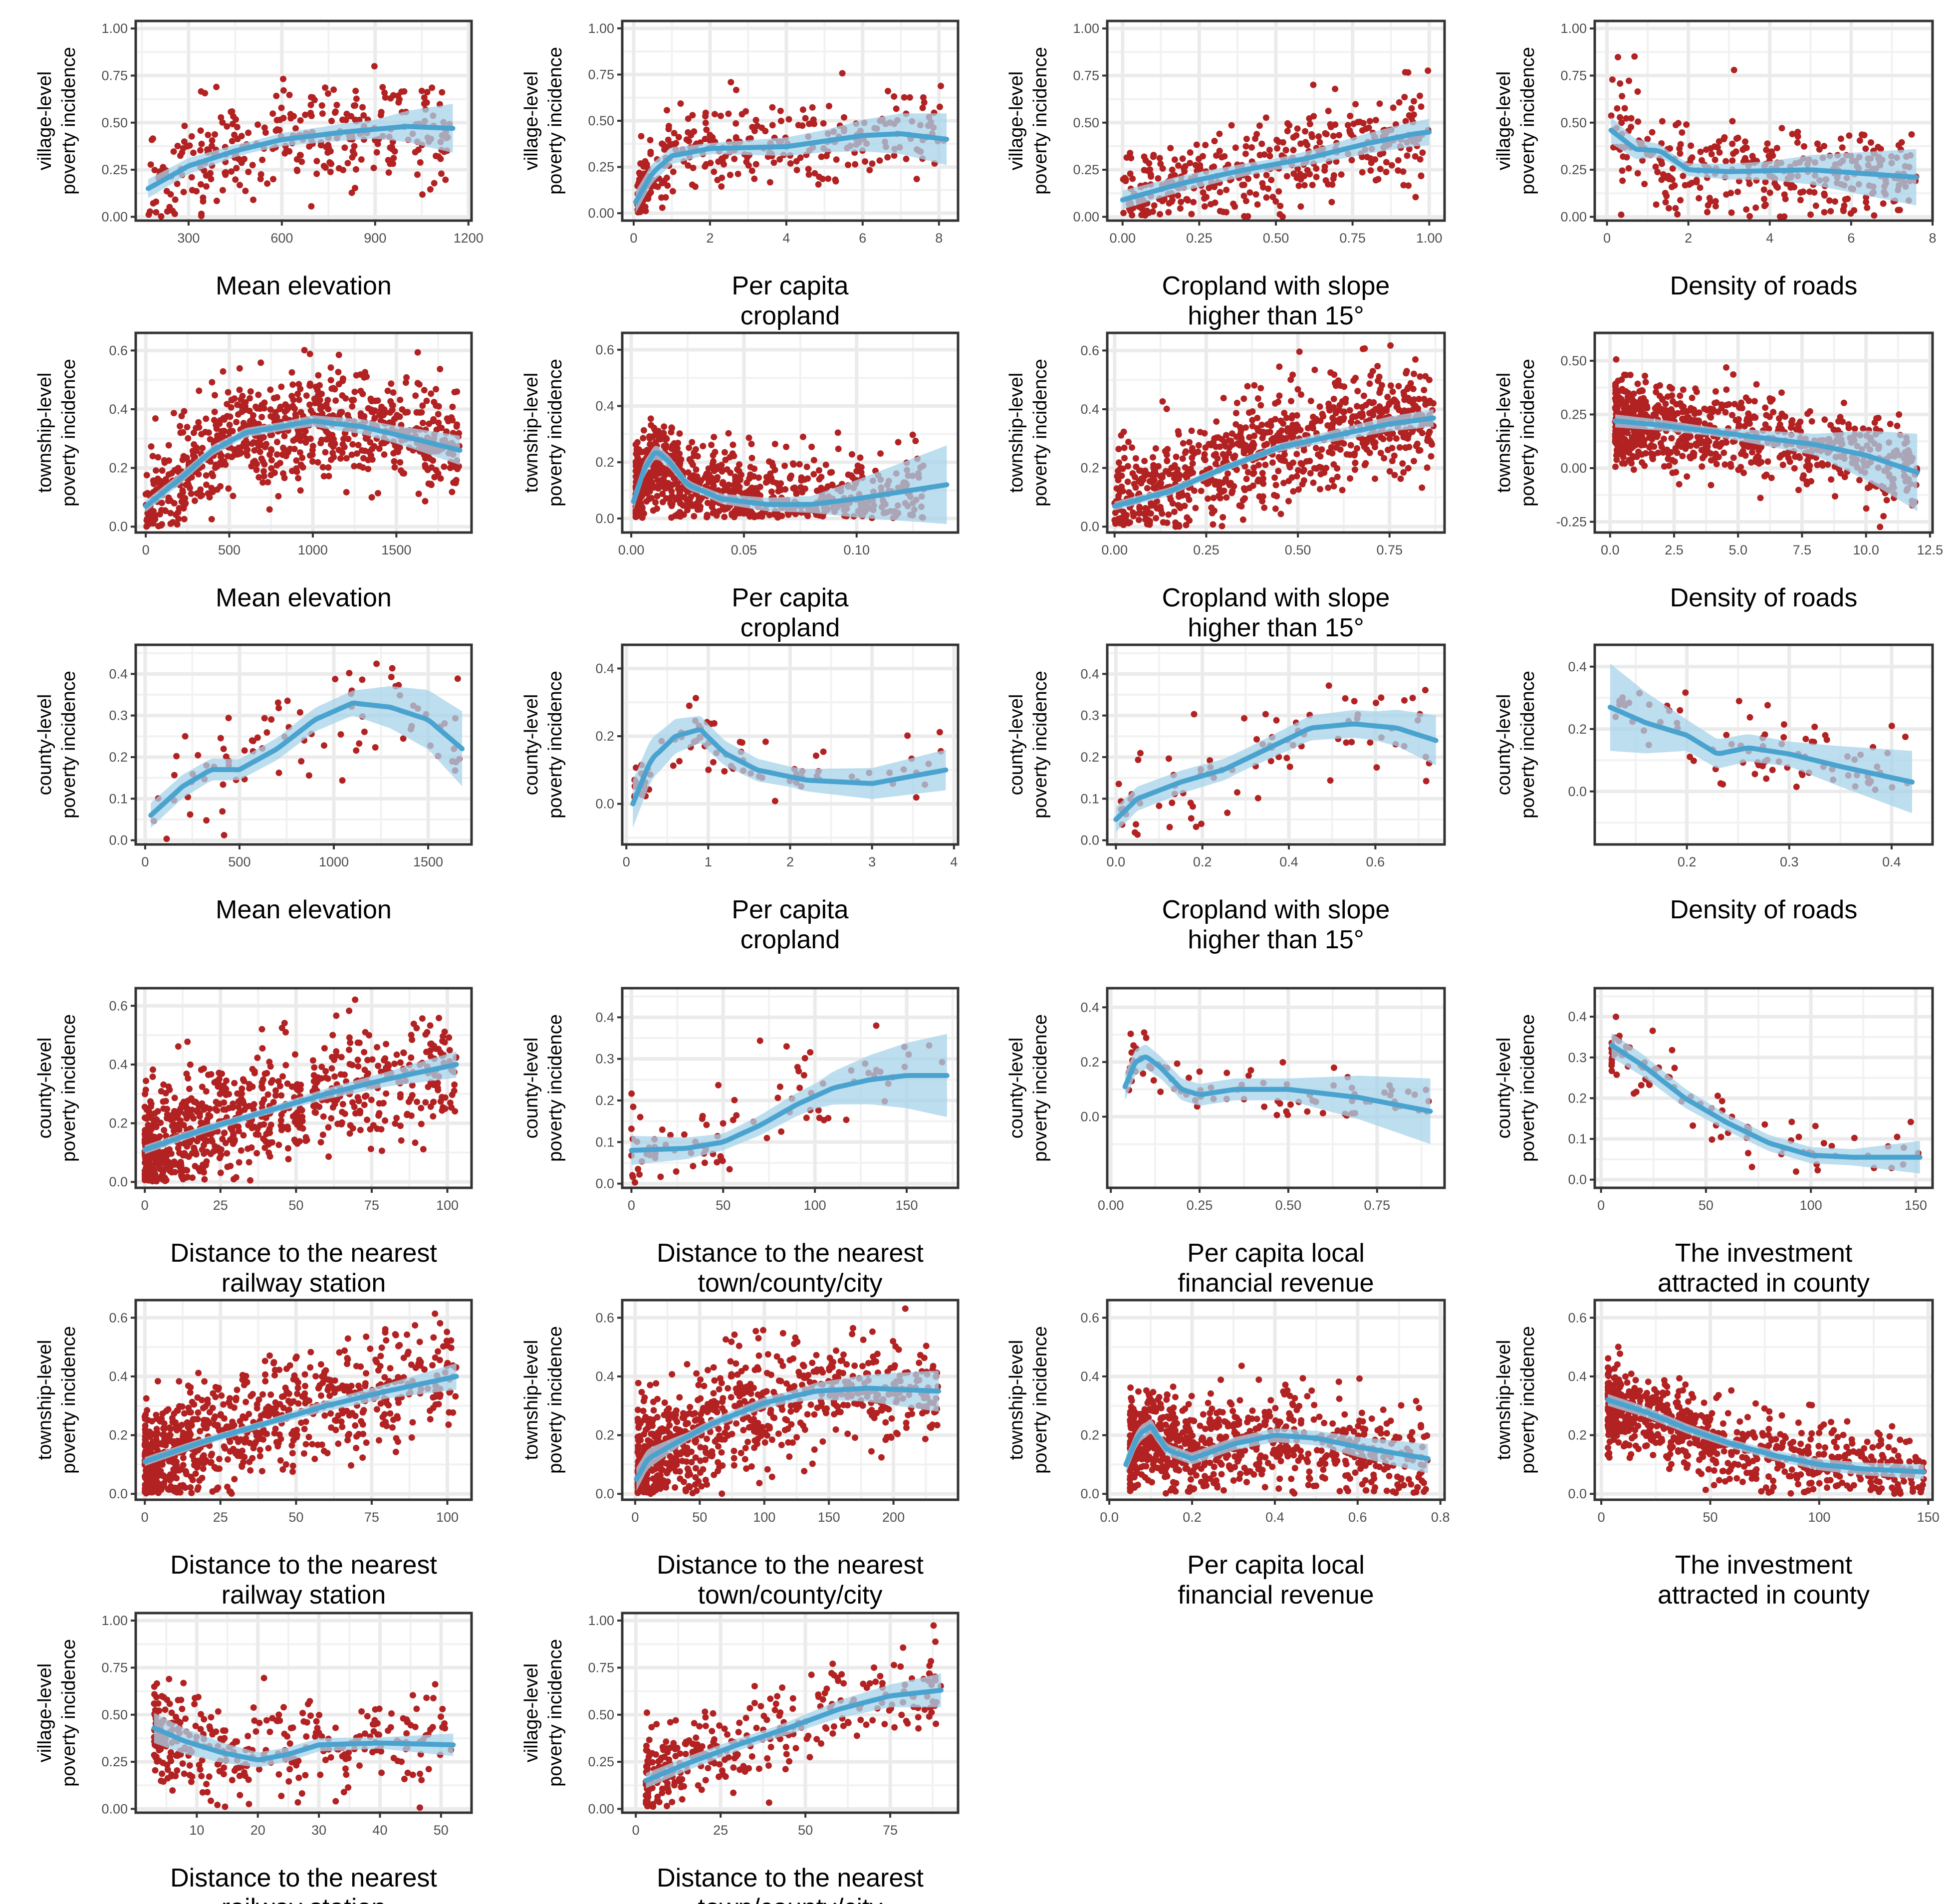  Describe the element at coordinates (1851, 239) in the screenshot. I see `x-tick-label: 6` at that location.